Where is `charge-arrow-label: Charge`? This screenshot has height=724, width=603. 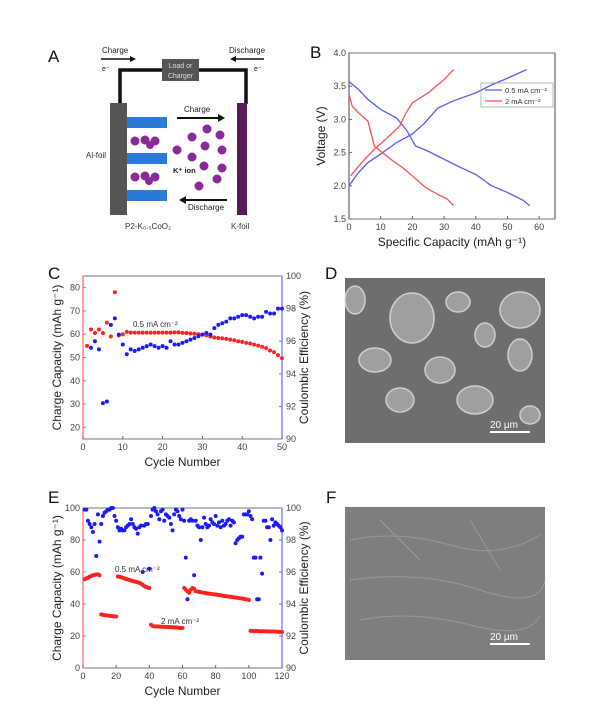
charge-arrow-label: Charge is located at coordinates (197, 109).